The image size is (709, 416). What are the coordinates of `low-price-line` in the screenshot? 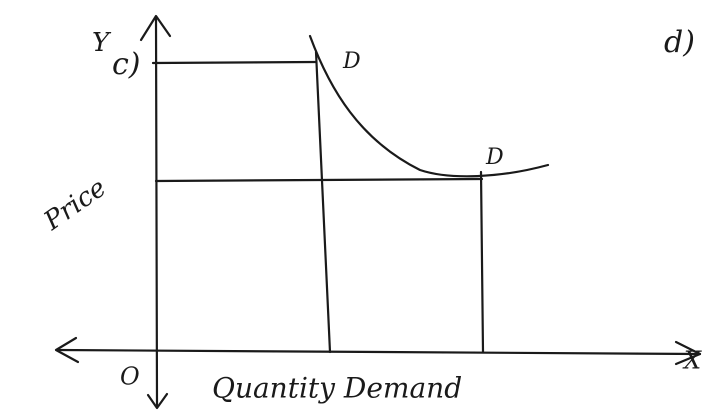 It's located at (319, 180).